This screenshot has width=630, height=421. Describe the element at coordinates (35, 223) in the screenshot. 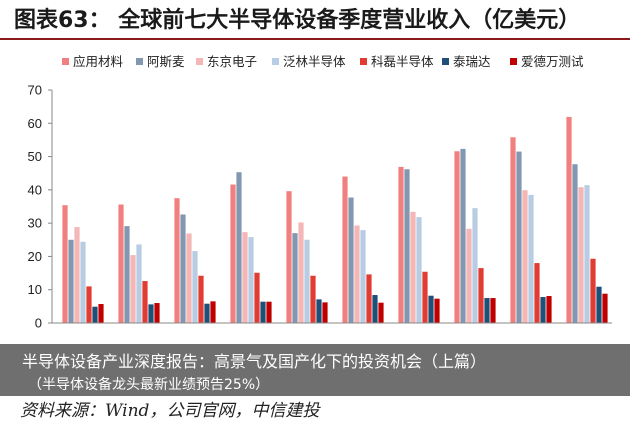

I see `y-tick-label: 30` at that location.